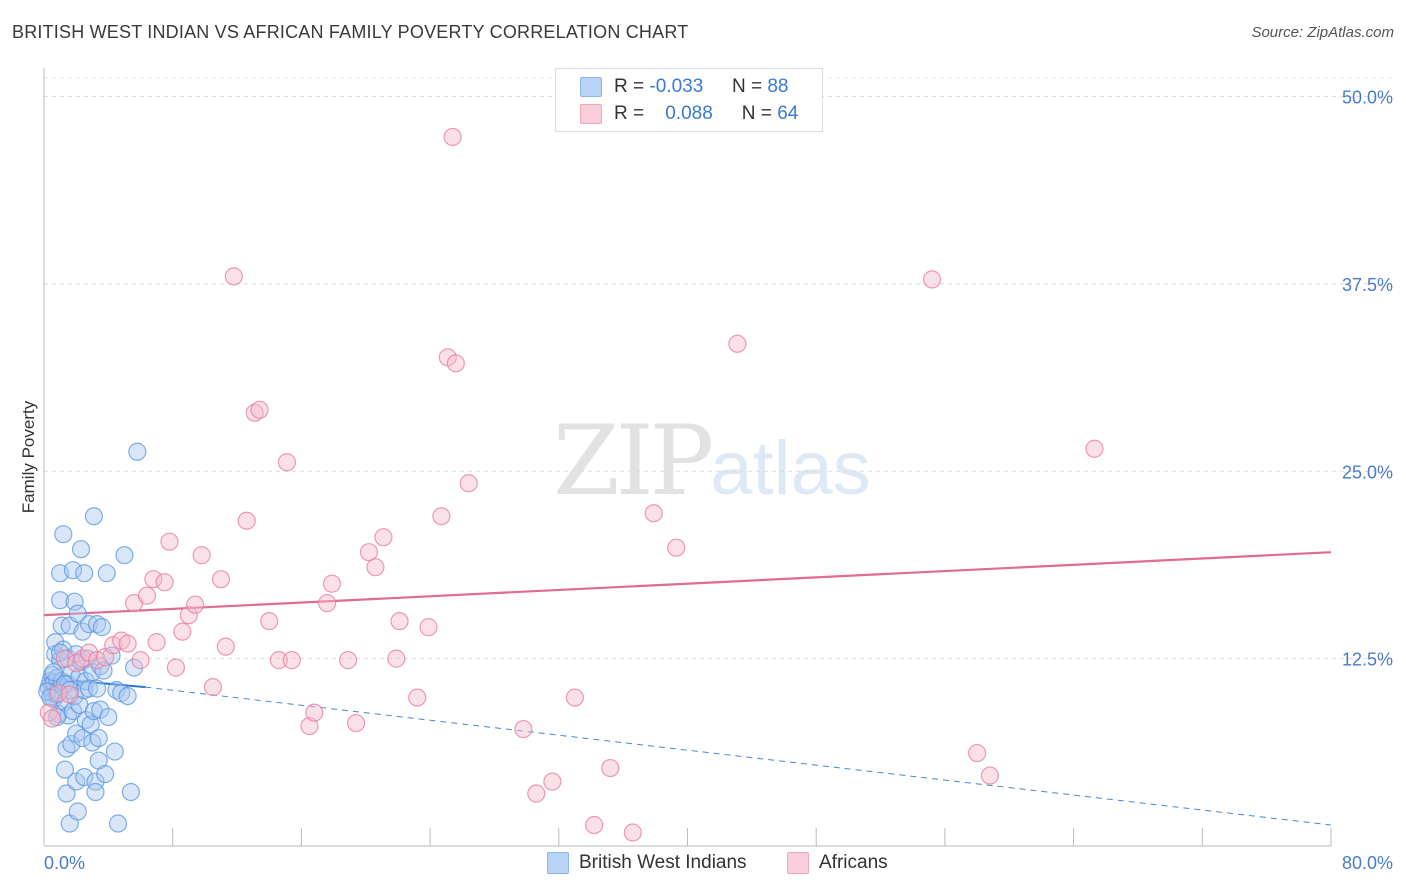  I want to click on x-tick-label-max: 80.0%, so click(1367, 863).